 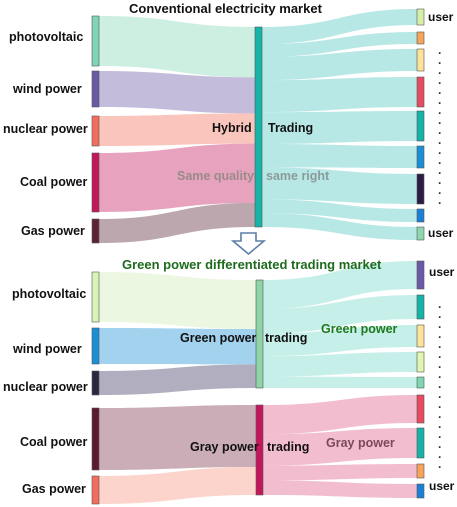 What do you see at coordinates (177, 379) in the screenshot?
I see `bottom-flow-nuclear-power` at bounding box center [177, 379].